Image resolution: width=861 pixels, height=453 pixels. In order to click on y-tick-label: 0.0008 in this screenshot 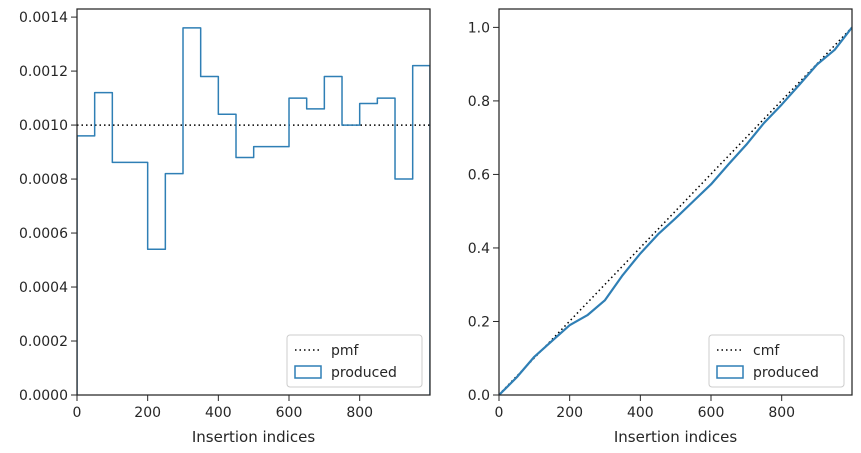, I will do `click(43, 180)`.